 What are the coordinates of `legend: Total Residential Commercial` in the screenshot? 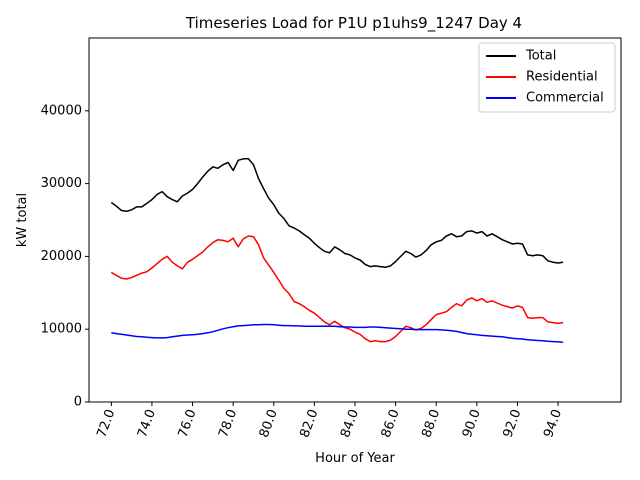 It's located at (547, 77).